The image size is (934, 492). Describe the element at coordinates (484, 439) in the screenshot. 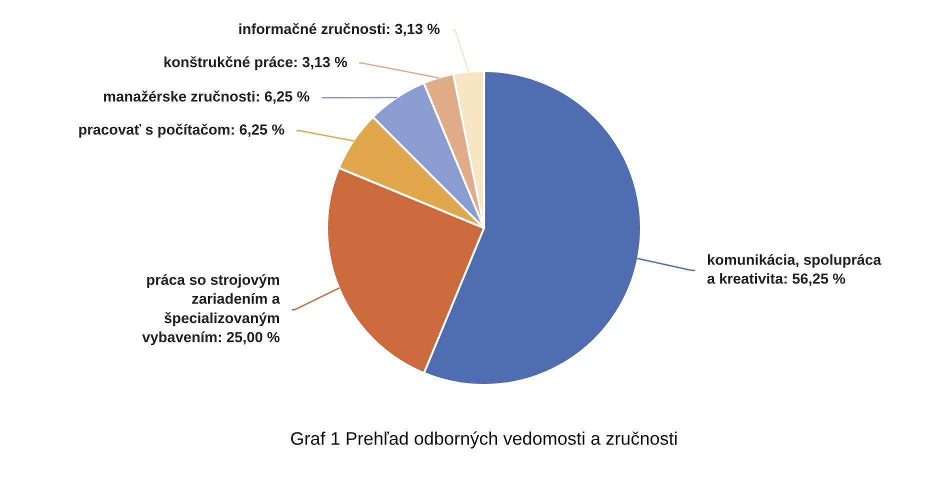

I see `text: Graf 1 Prehľad odborných vedomosti a zručnosti` at that location.